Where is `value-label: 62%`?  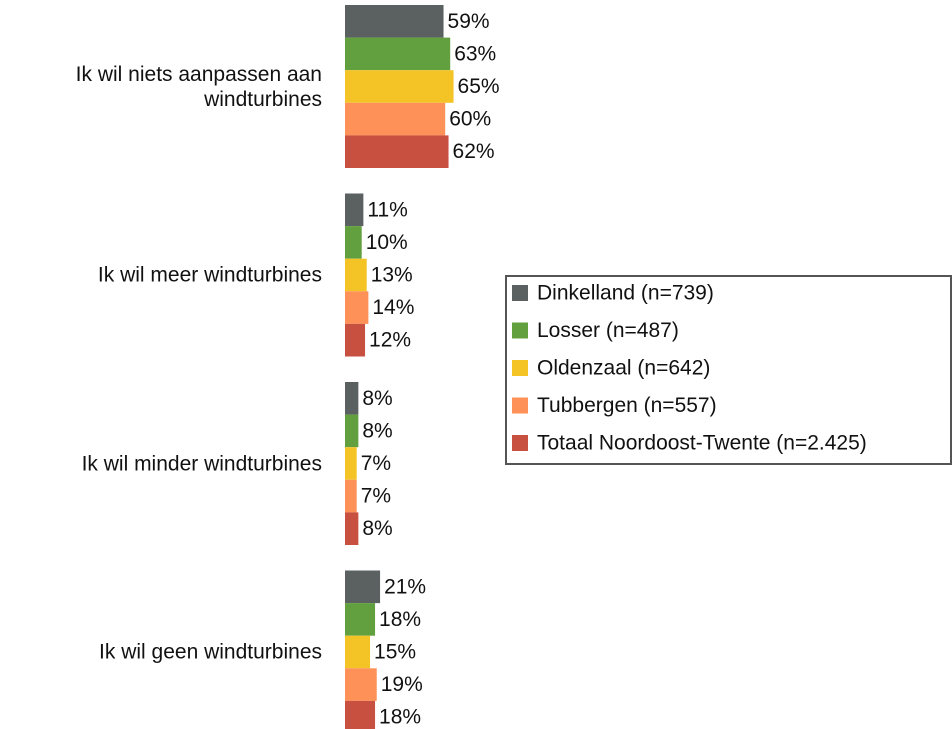 value-label: 62% is located at coordinates (474, 151).